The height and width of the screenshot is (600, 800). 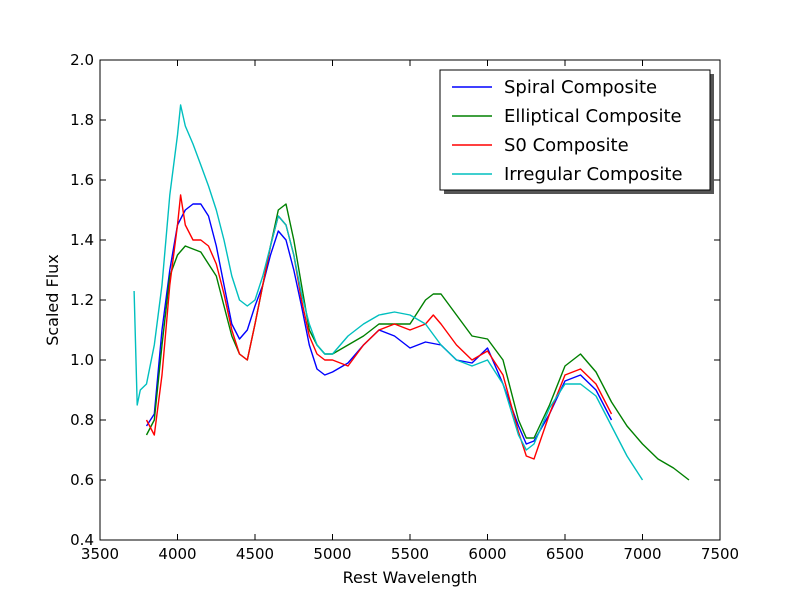 What do you see at coordinates (82, 300) in the screenshot?
I see `y-tick-label: 1.2` at bounding box center [82, 300].